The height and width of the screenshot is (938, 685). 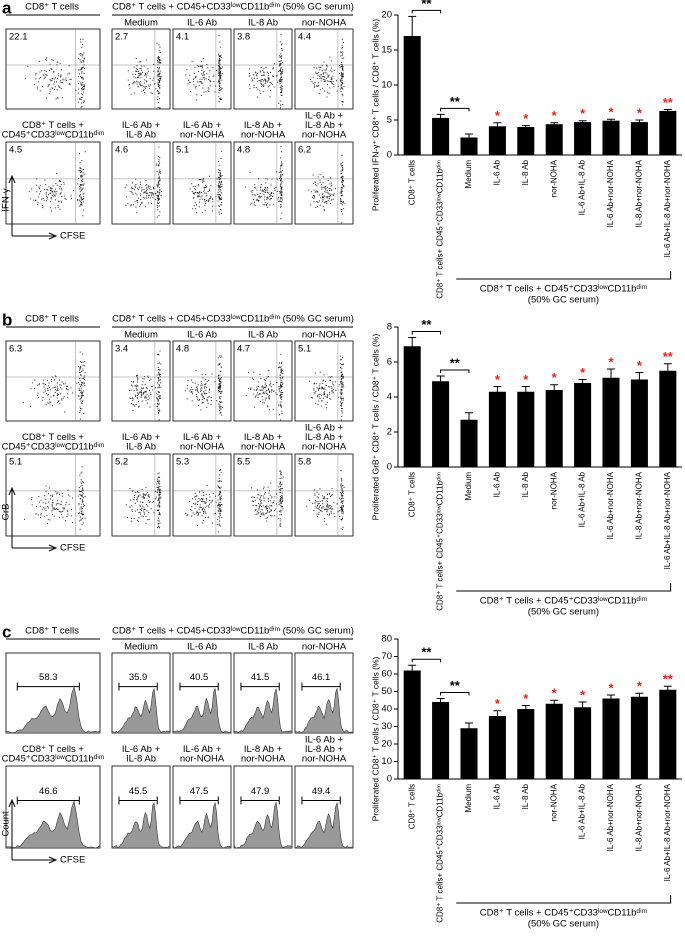 What do you see at coordinates (15, 462) in the screenshot?
I see `gate-percent: 5.1` at bounding box center [15, 462].